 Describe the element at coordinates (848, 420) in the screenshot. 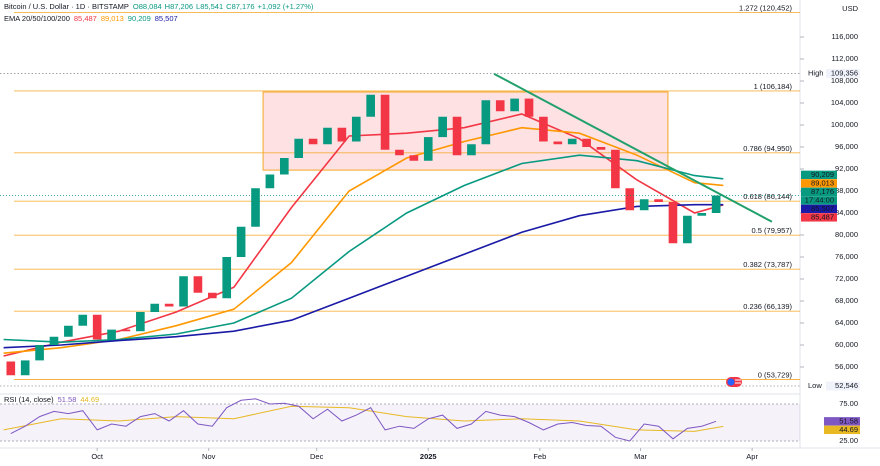

I see `rsi-value-label: 51.58` at that location.